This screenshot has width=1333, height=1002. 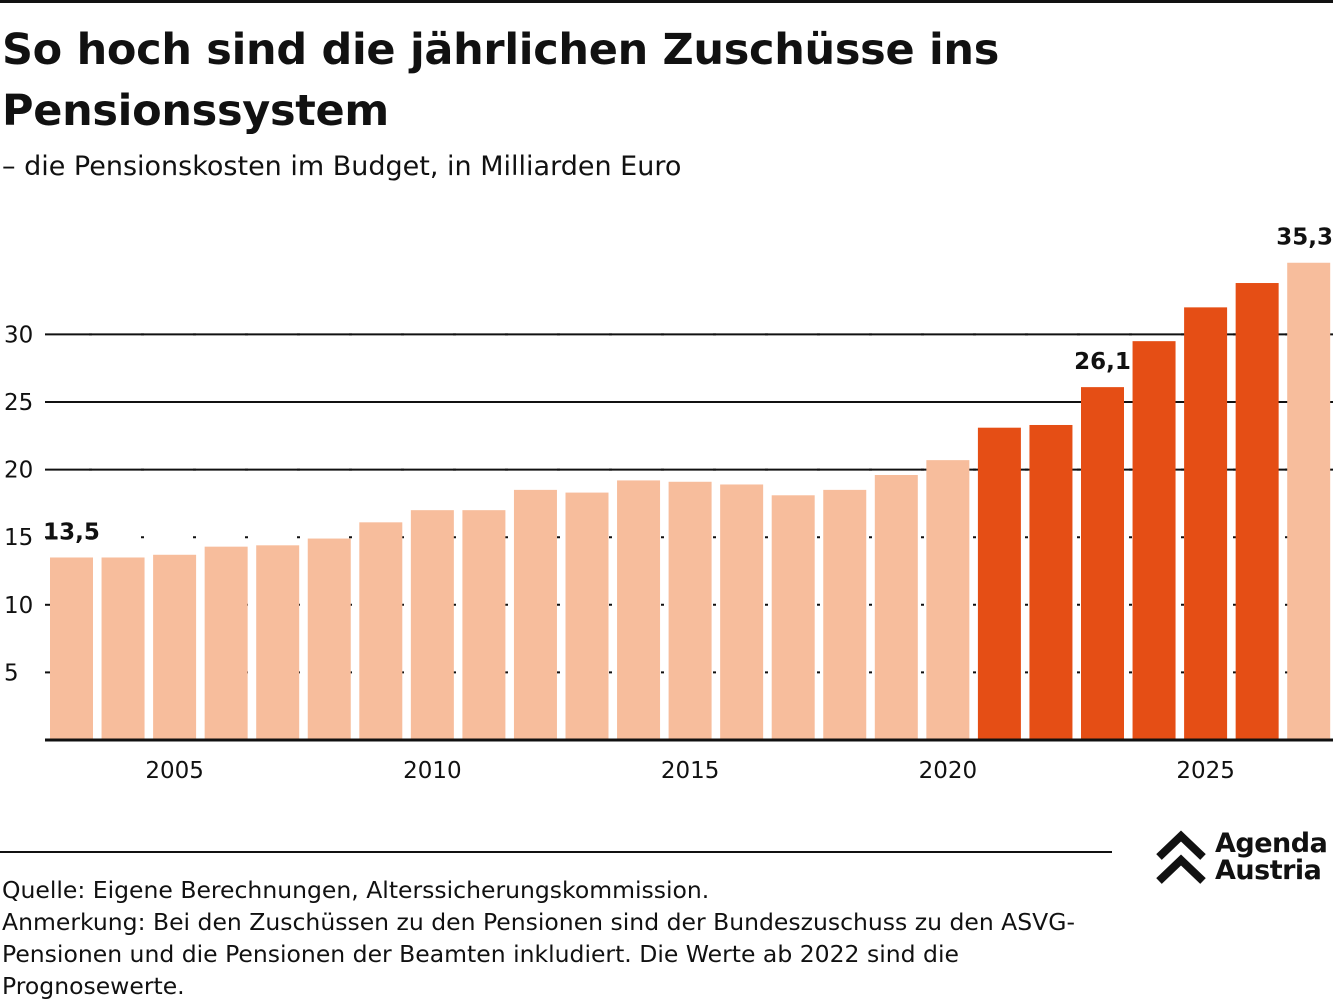 What do you see at coordinates (432, 771) in the screenshot?
I see `x-tick-label: 2010` at bounding box center [432, 771].